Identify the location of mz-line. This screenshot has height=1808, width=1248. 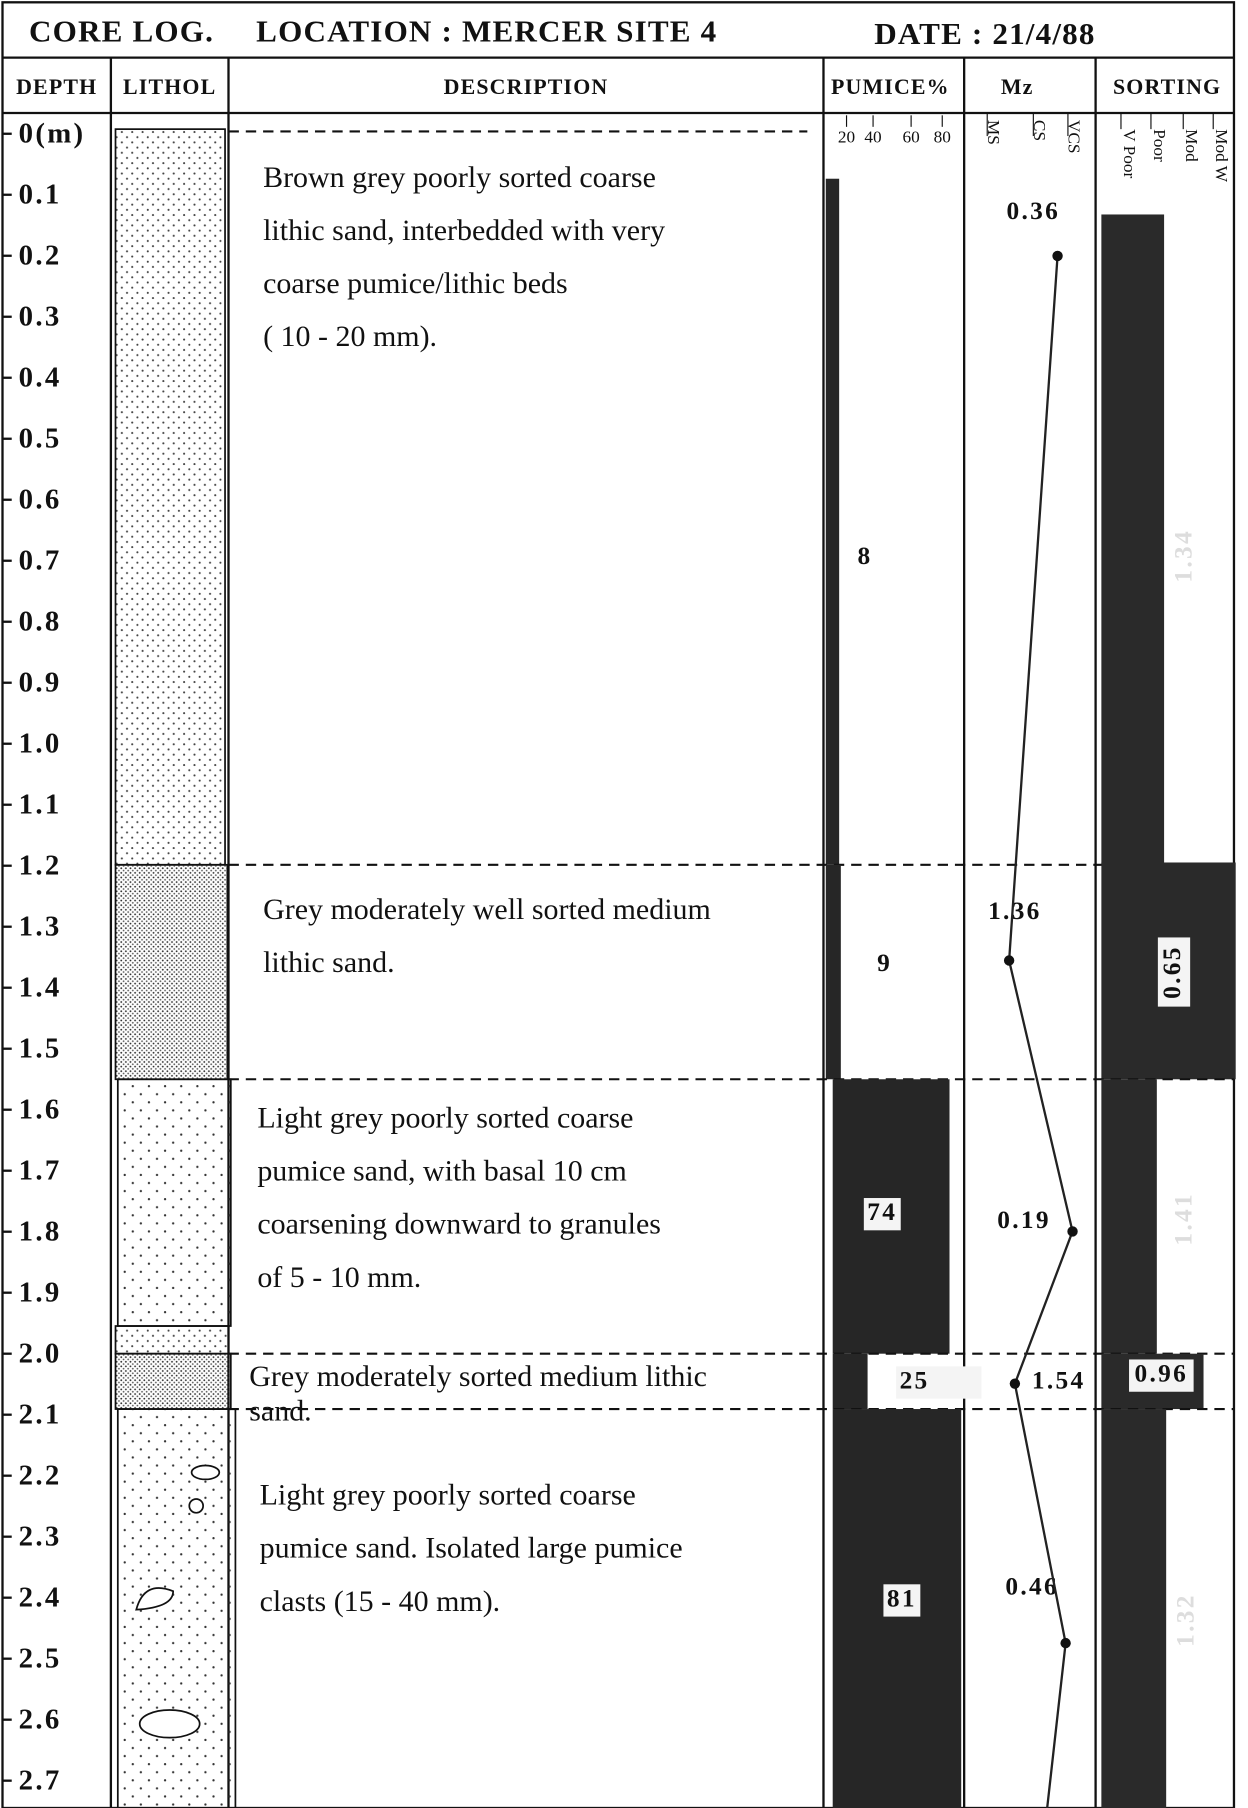
(1040, 1031).